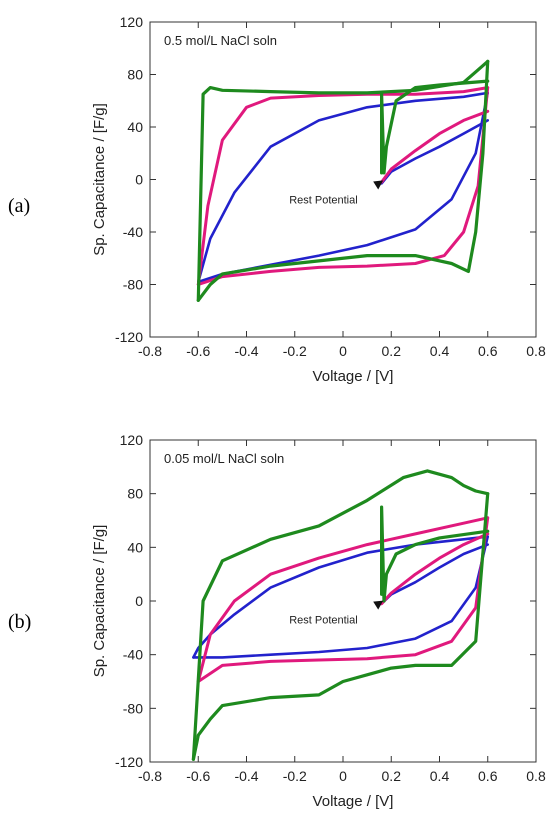 The width and height of the screenshot is (556, 818). What do you see at coordinates (19, 622) in the screenshot?
I see `panel-label: (b)` at bounding box center [19, 622].